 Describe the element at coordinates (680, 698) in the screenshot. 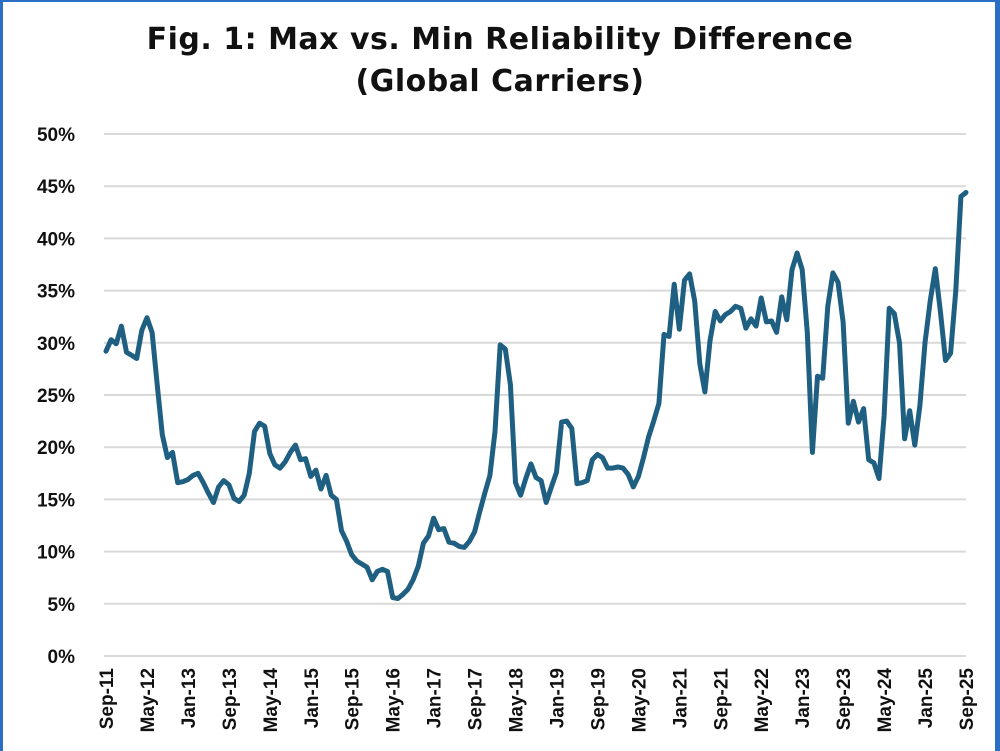

I see `x-tick-label: Jan-21` at that location.